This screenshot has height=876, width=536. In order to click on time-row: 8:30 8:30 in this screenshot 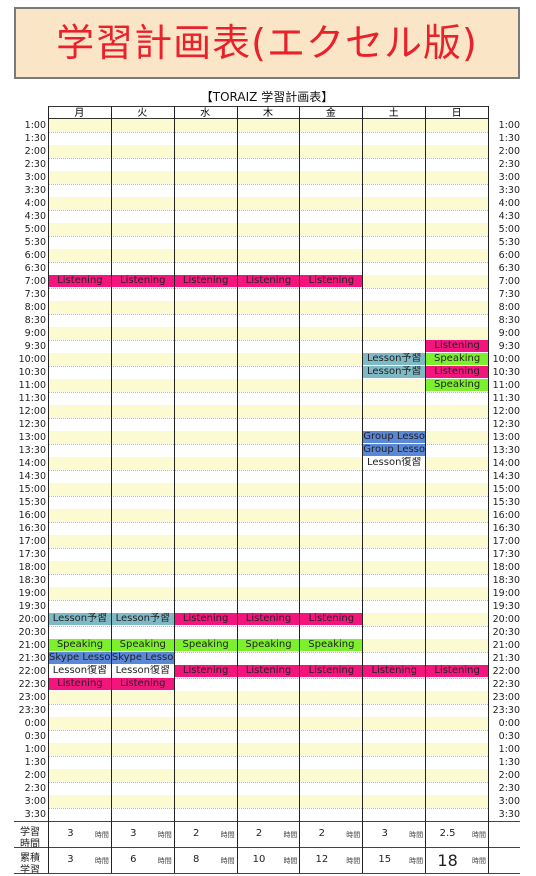, I will do `click(267, 320)`.